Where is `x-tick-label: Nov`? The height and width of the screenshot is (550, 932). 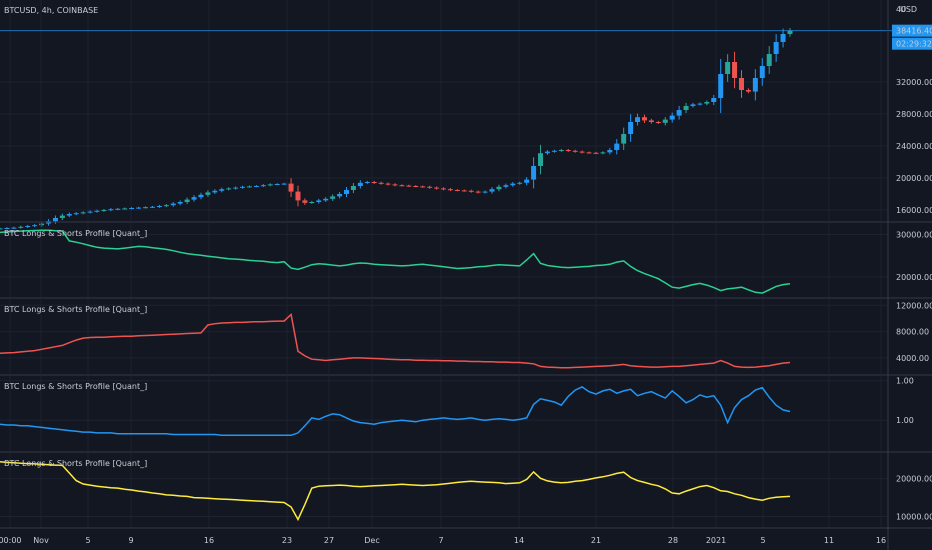
x-tick-label: Nov is located at coordinates (41, 540).